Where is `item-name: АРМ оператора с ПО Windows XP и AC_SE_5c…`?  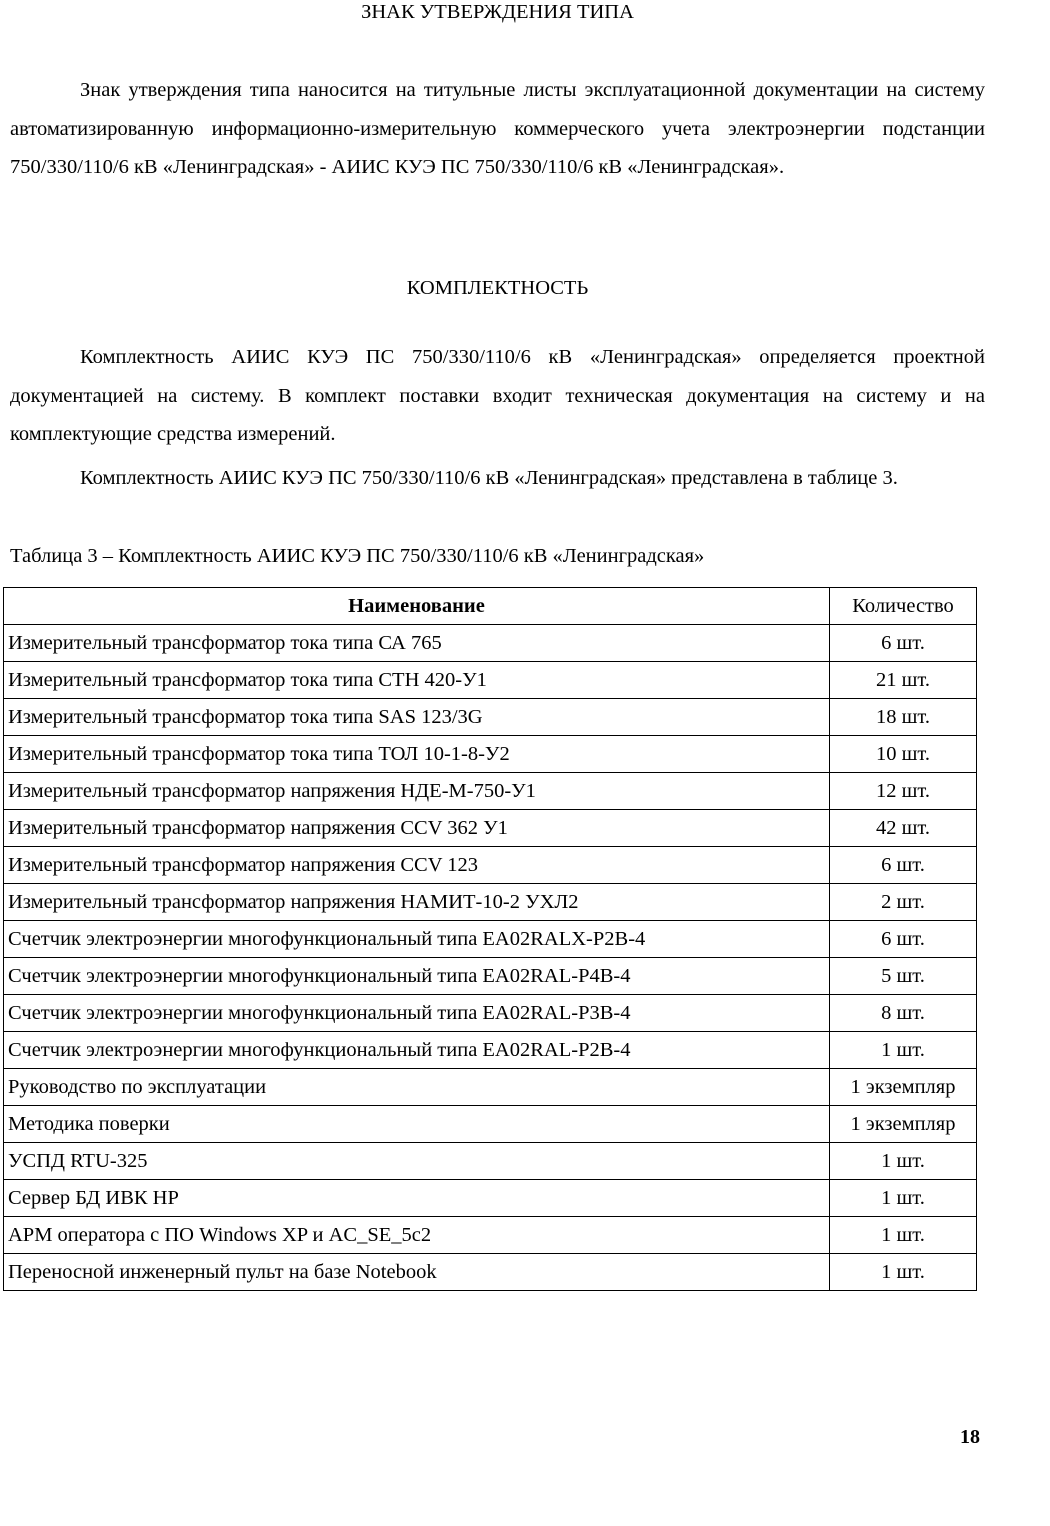
item-name: АРМ оператора с ПО Windows XP и AC_SE_5c… is located at coordinates (416, 1235).